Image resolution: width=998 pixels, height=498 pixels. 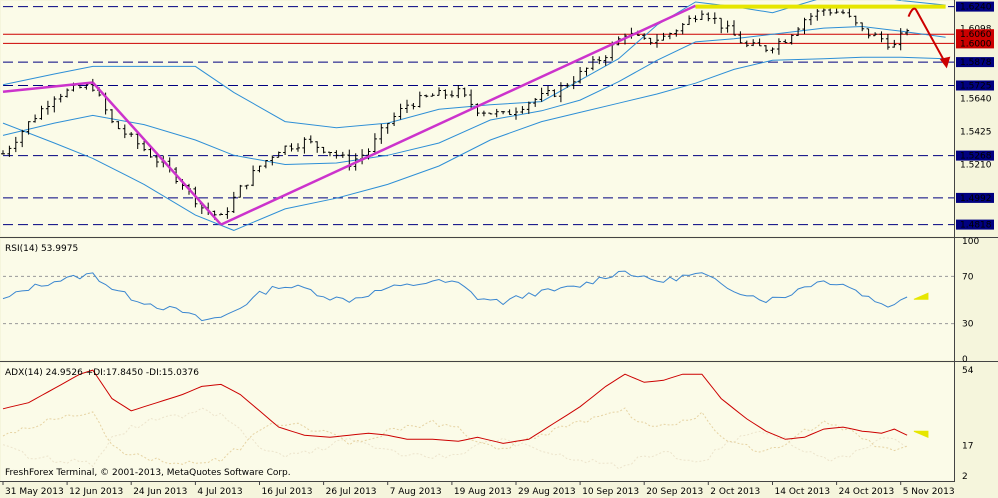 I want to click on x-tick-label: 29 Aug 2013, so click(x=547, y=492).